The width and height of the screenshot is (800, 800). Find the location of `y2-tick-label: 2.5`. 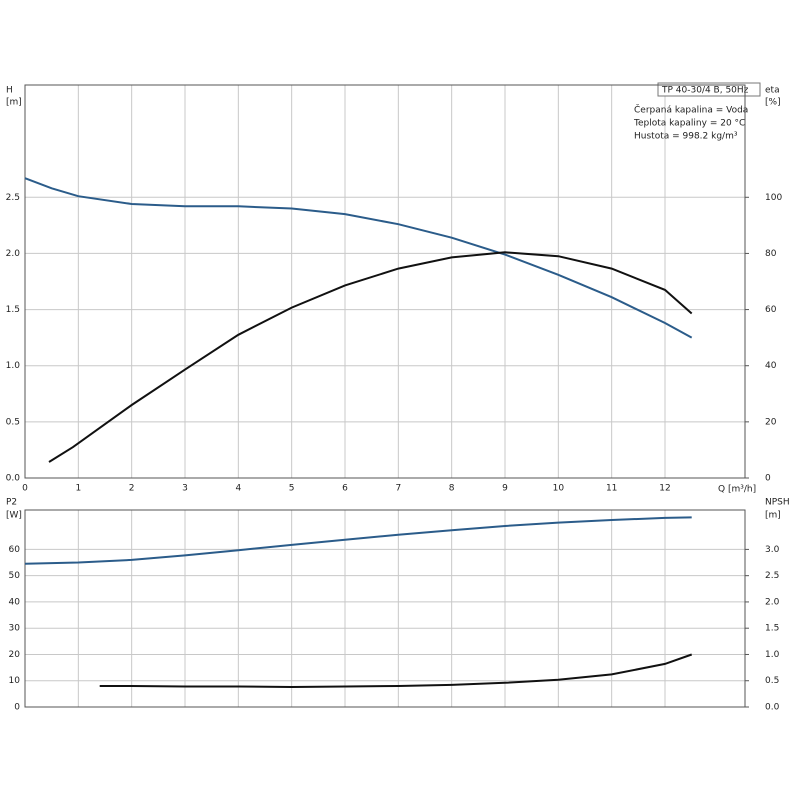

y2-tick-label: 2.5 is located at coordinates (772, 576).